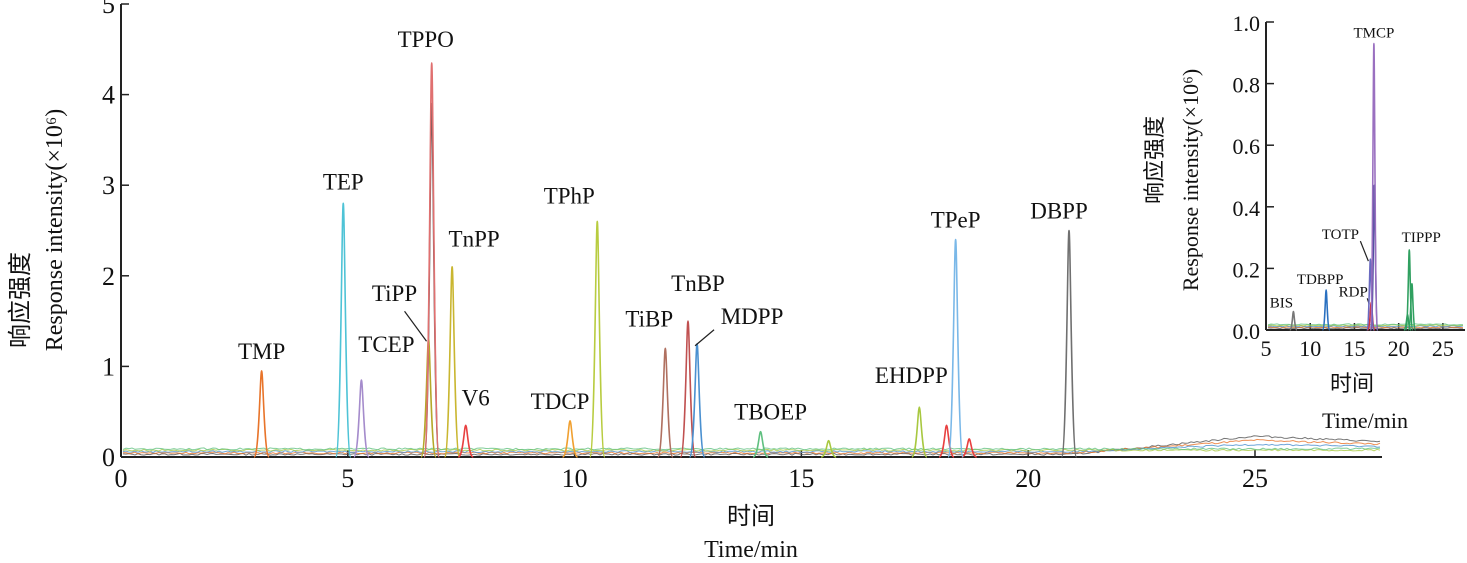  Describe the element at coordinates (649, 318) in the screenshot. I see `main-label-tibp: TiBP` at that location.